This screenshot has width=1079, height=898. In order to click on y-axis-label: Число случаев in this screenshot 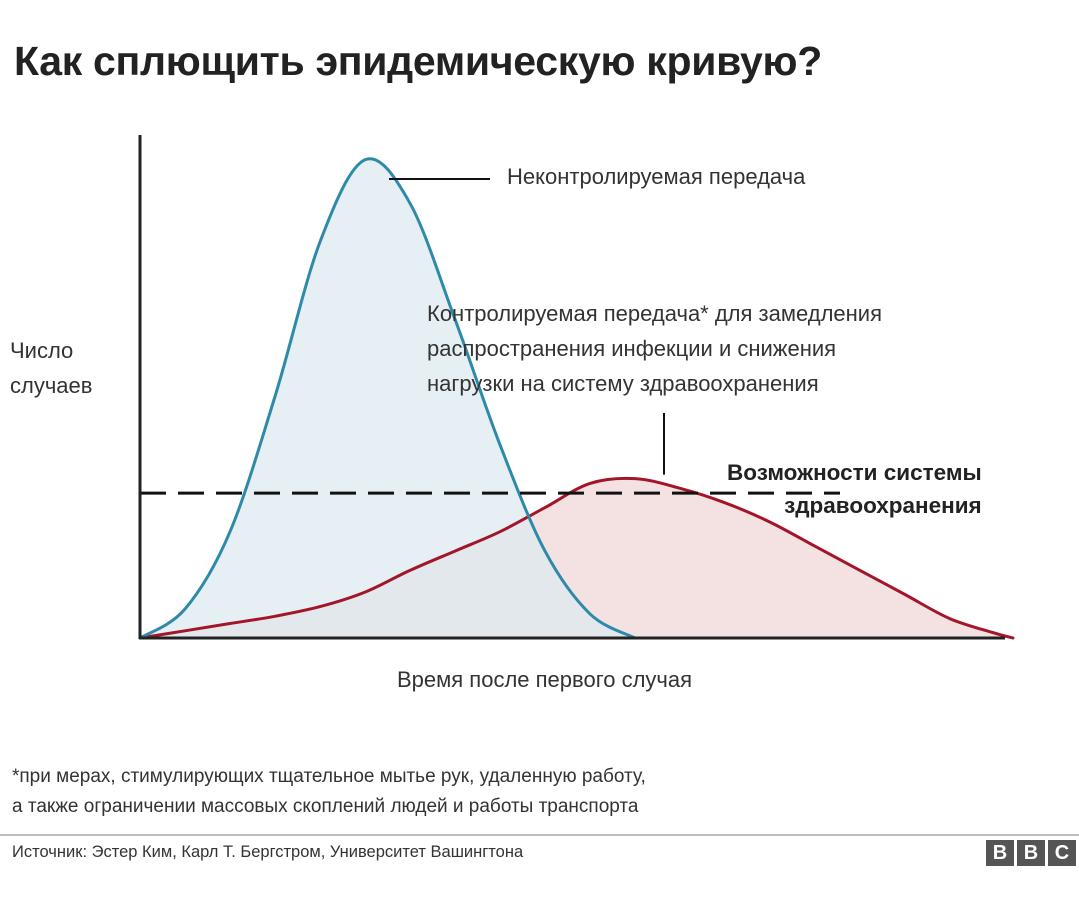, I will do `click(51, 368)`.